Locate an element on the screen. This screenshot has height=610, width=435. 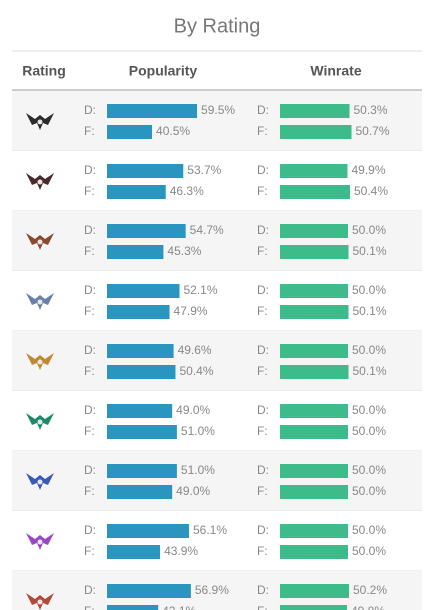
value-label: 49.0% is located at coordinates (193, 491).